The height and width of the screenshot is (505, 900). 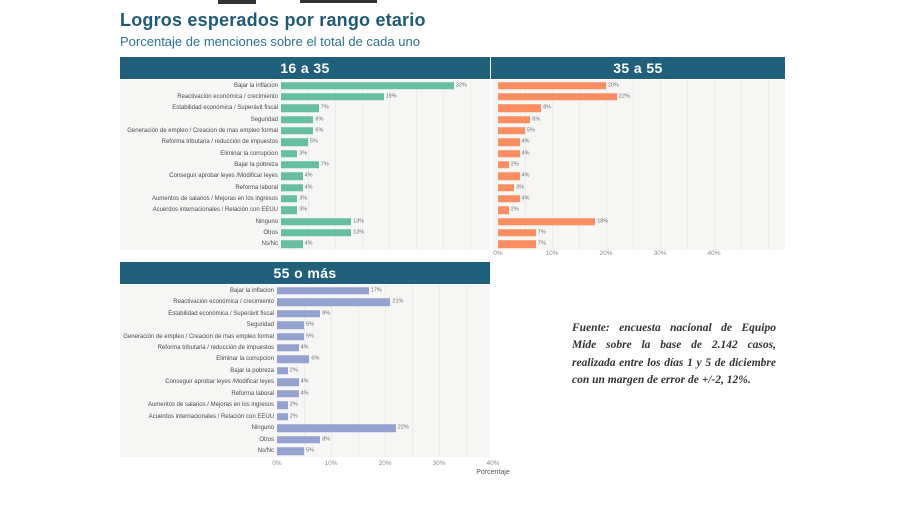 I want to click on category-label: Reactivación económica / crecimiento, so click(x=223, y=302).